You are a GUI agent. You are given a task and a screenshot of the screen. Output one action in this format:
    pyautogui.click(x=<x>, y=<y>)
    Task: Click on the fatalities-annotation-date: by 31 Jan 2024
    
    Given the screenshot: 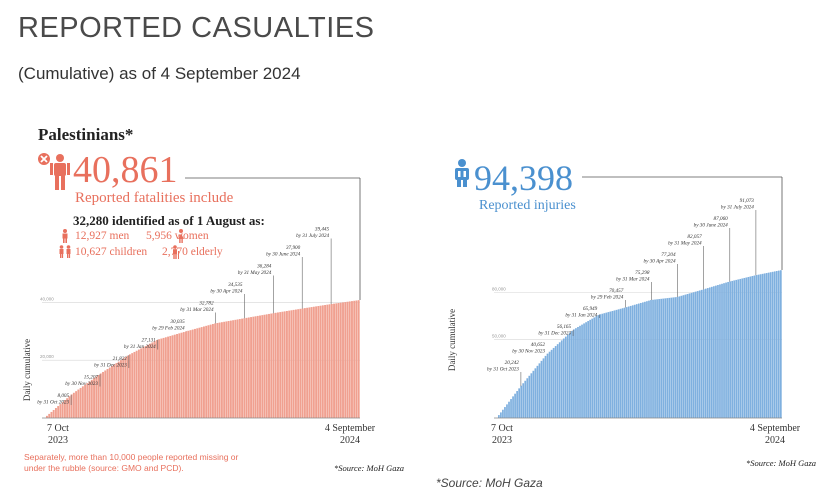 What is the action you would take?
    pyautogui.click(x=140, y=346)
    